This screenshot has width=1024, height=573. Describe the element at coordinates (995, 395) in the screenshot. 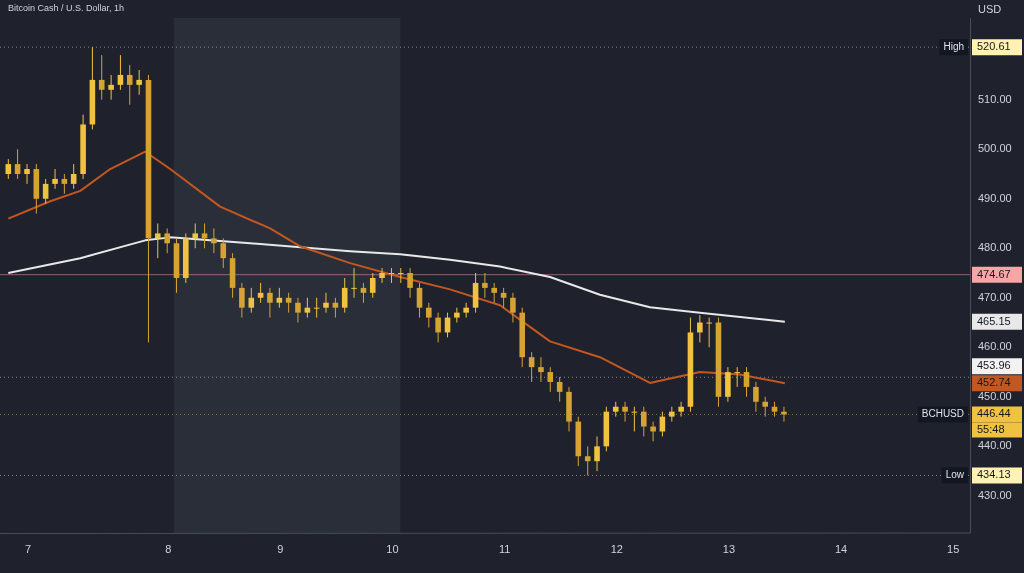

I see `y-tick-label: 450.00` at that location.